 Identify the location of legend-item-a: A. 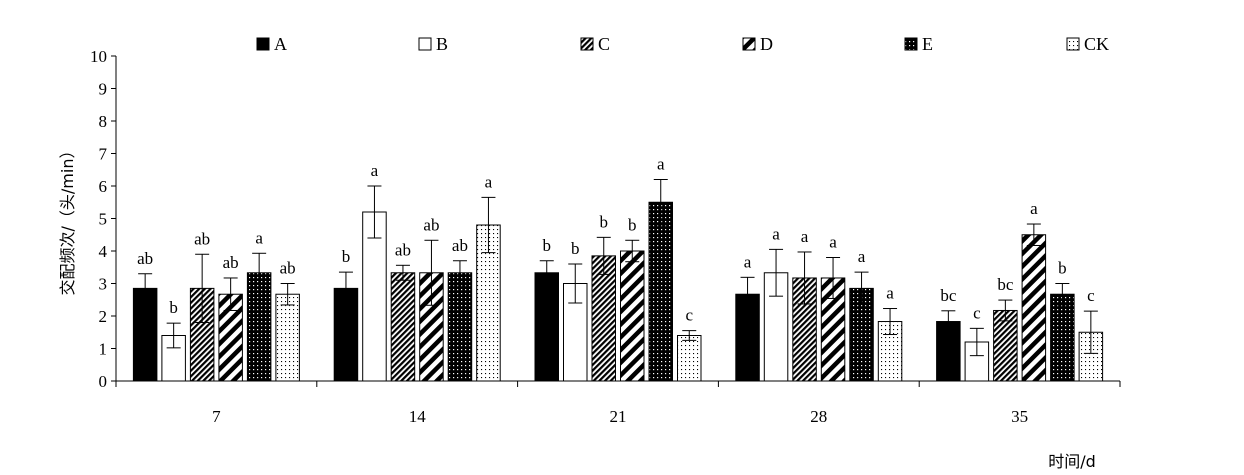
(271, 44).